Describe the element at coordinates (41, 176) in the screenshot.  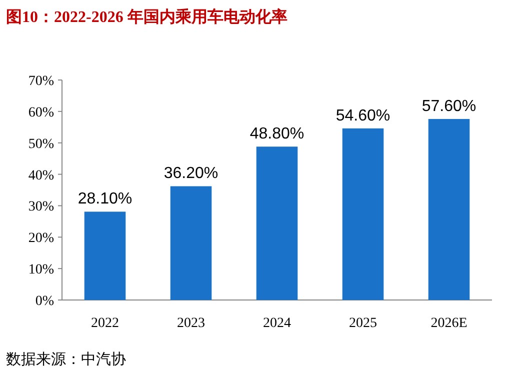
I see `y-tick-label: 40%` at that location.